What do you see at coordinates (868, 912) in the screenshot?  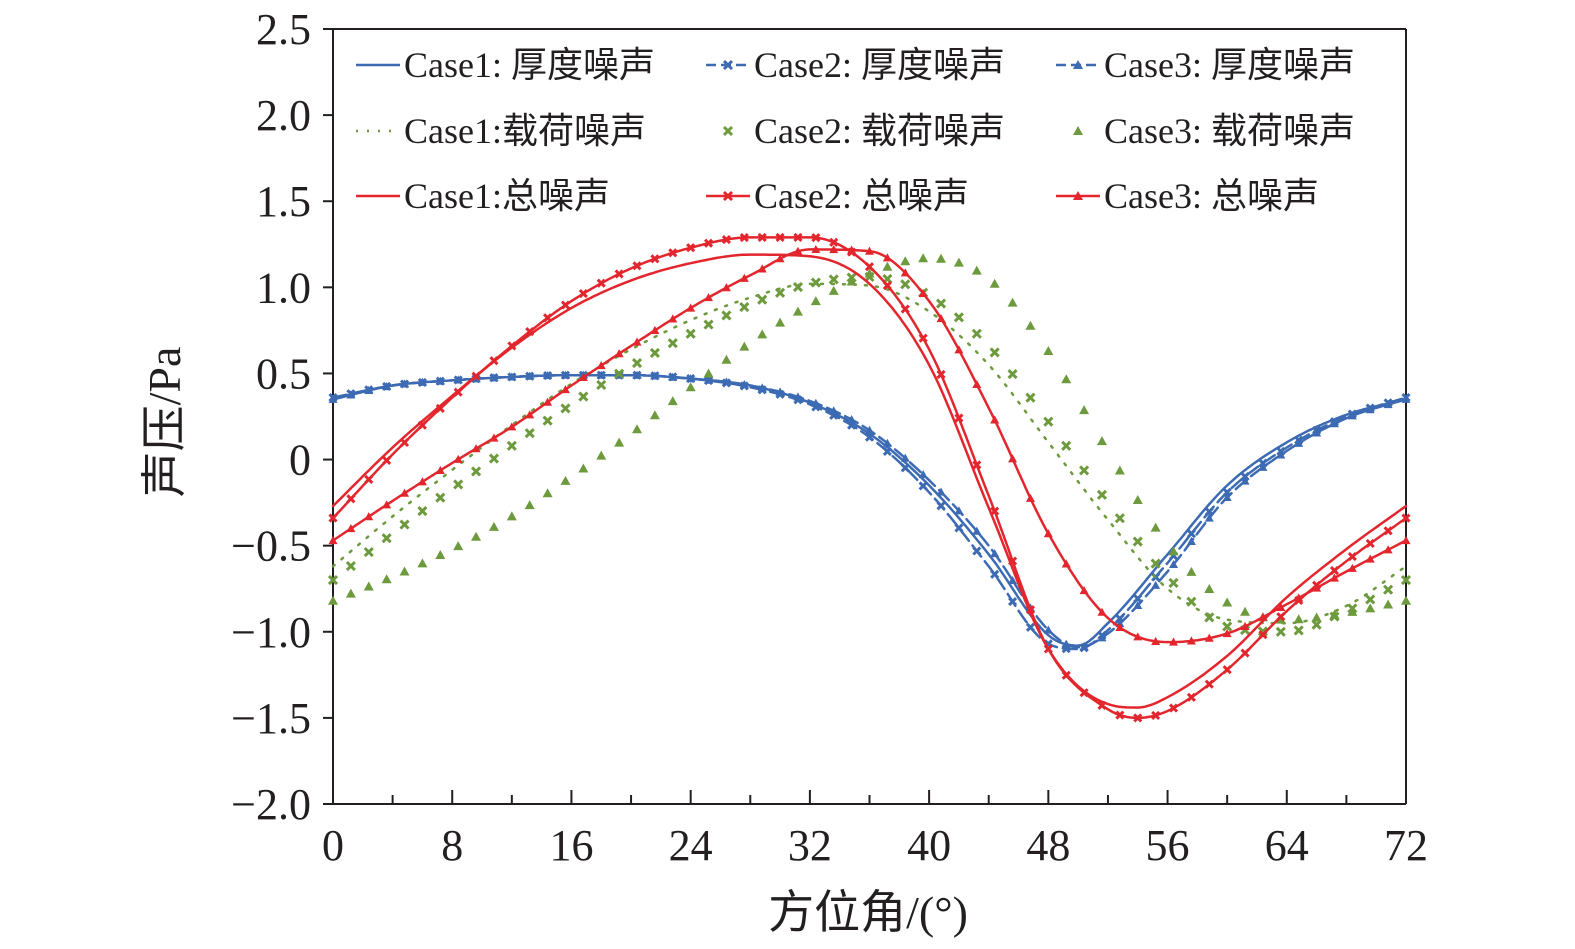 I see `x-axis-title: 方位角/(°)` at bounding box center [868, 912].